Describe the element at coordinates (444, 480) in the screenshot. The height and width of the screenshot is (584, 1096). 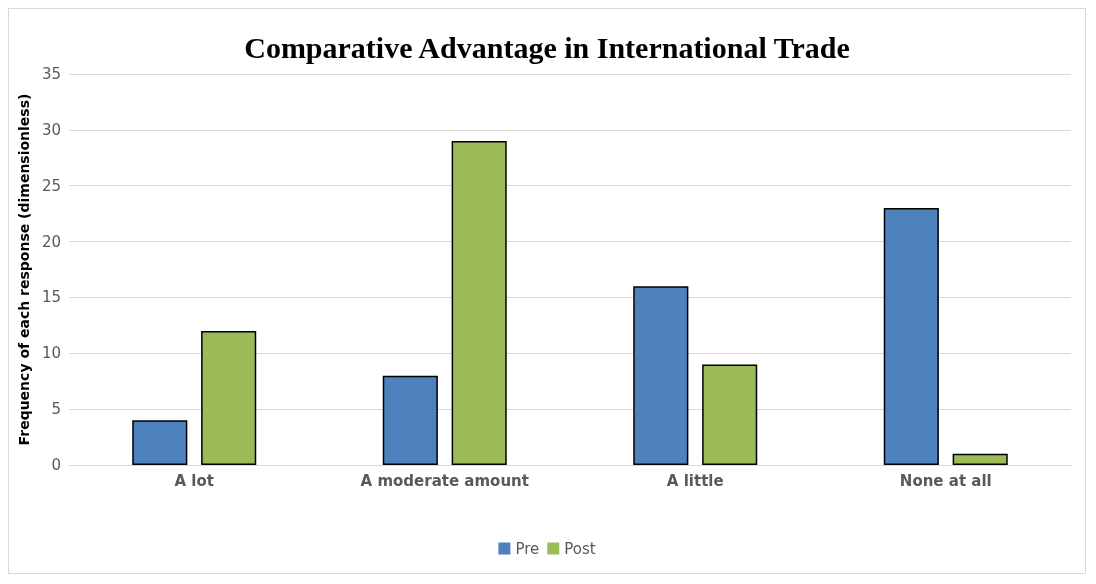
I see `x-tick-label: A moderate amount` at that location.